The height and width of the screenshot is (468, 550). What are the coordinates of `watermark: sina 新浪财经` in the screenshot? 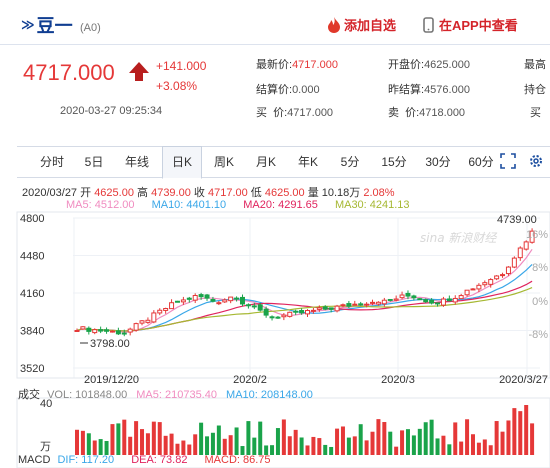 It's located at (459, 238).